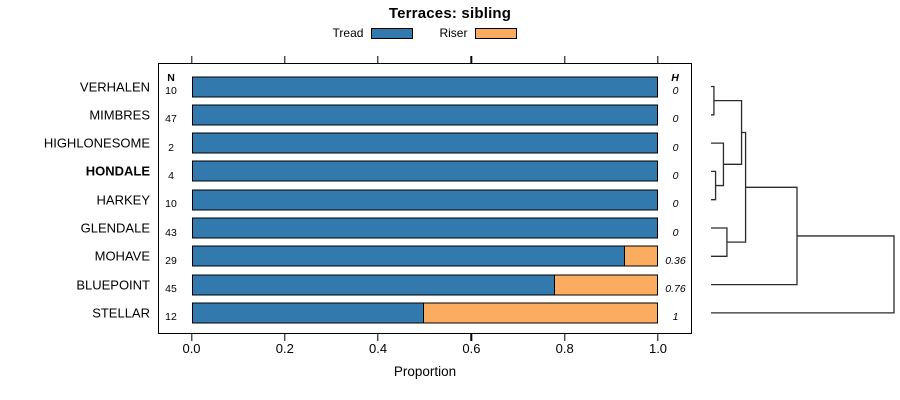 This screenshot has height=400, width=900. I want to click on n-value: 43, so click(171, 232).